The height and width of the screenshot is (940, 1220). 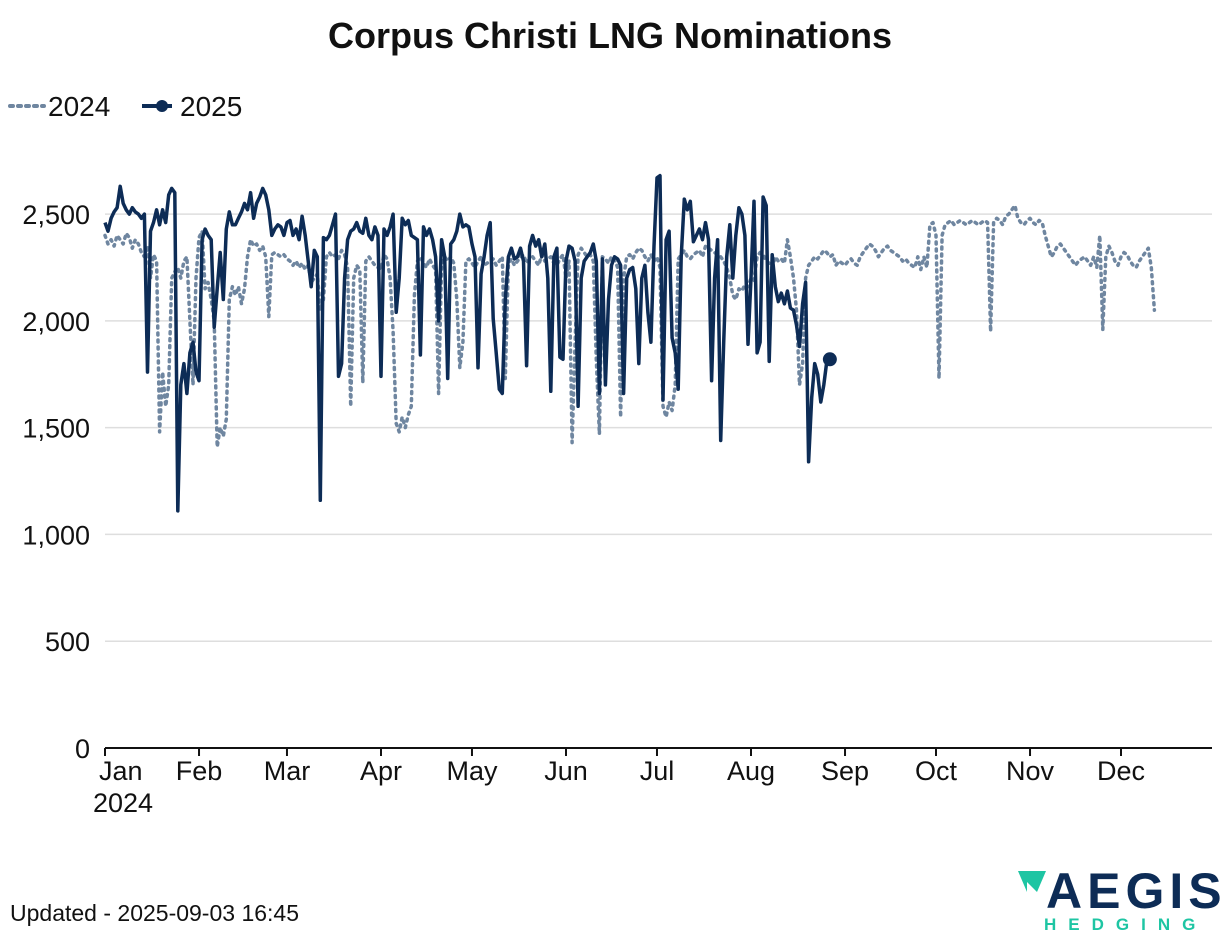 What do you see at coordinates (56, 482) in the screenshot?
I see `y-axis-ticks: 0 500 1,000 1,500 2,000 2,500` at bounding box center [56, 482].